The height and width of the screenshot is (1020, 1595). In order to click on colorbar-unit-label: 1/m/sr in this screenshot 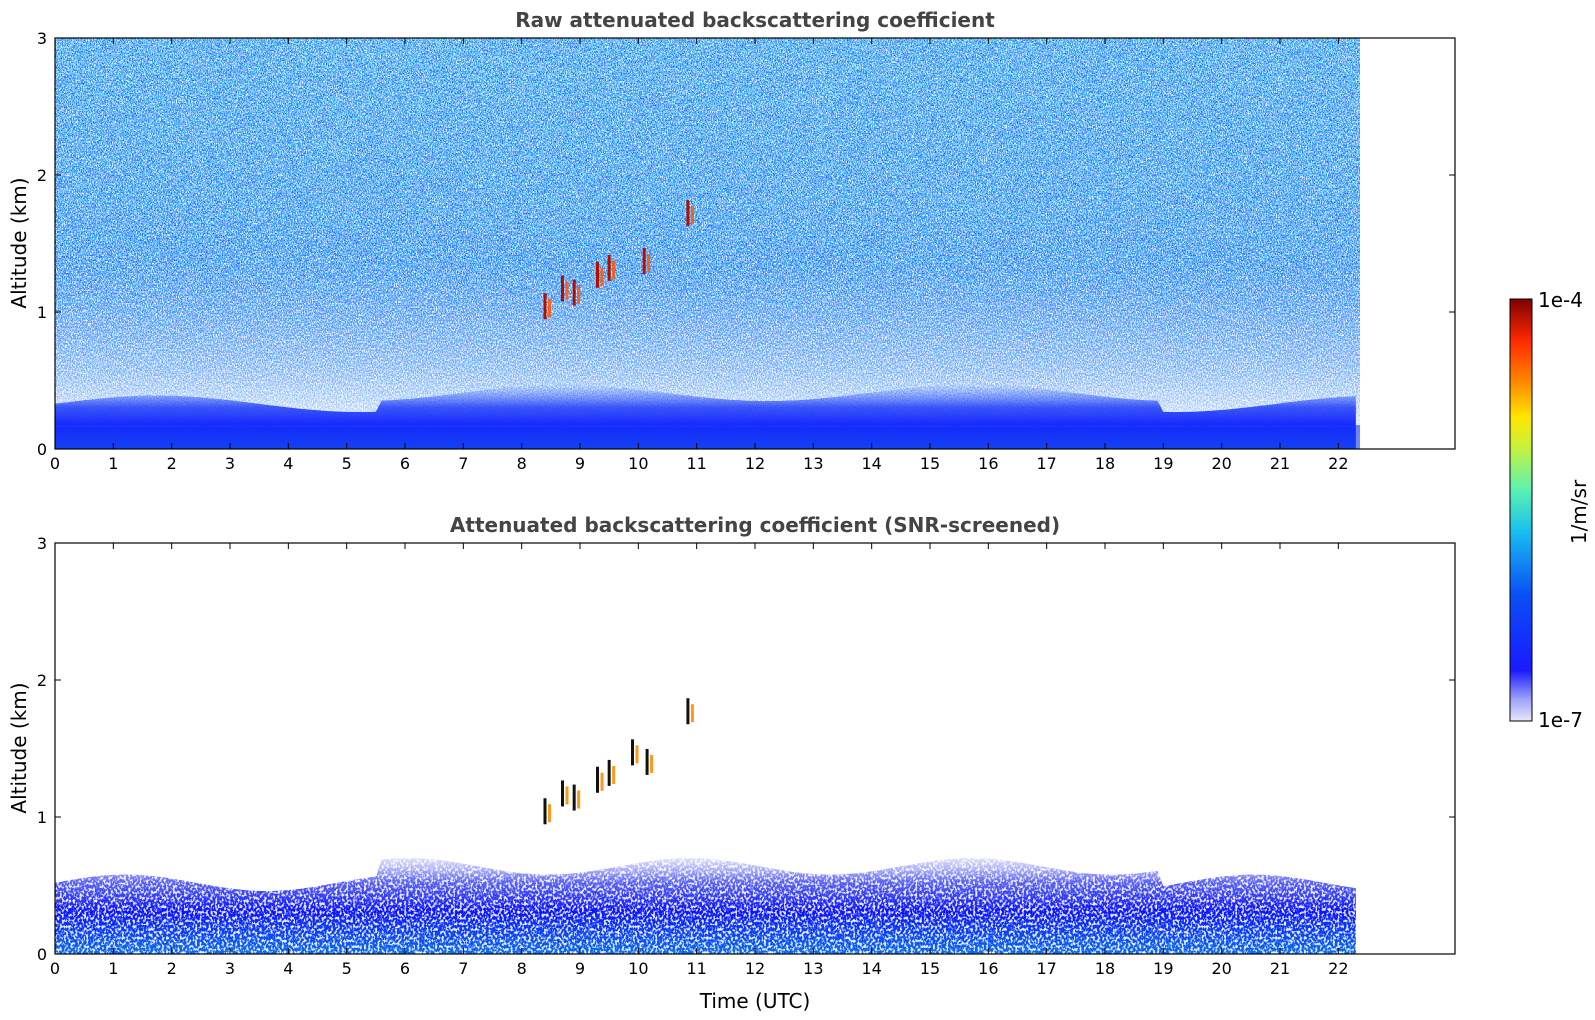, I will do `click(1579, 511)`.